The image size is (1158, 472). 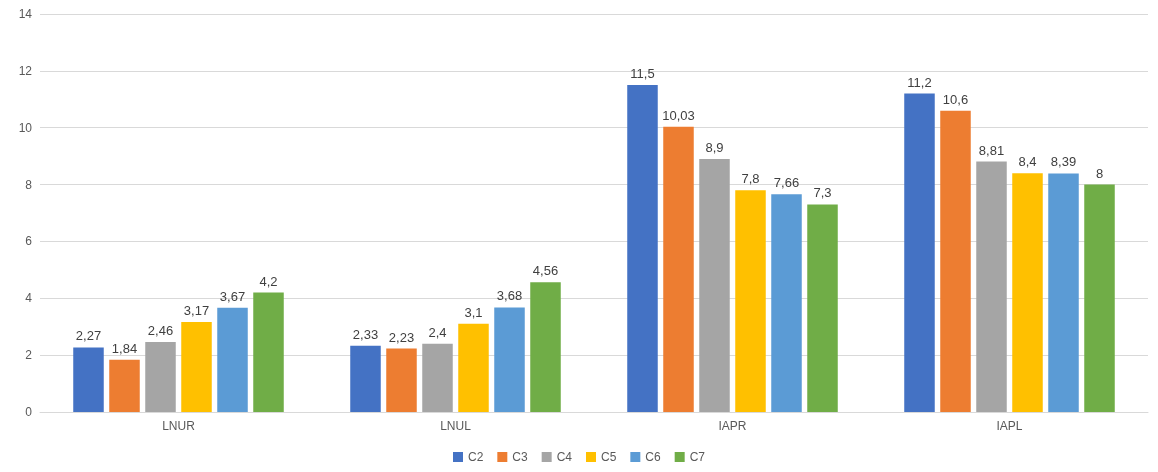 What do you see at coordinates (475, 457) in the screenshot?
I see `legend-label: C2` at bounding box center [475, 457].